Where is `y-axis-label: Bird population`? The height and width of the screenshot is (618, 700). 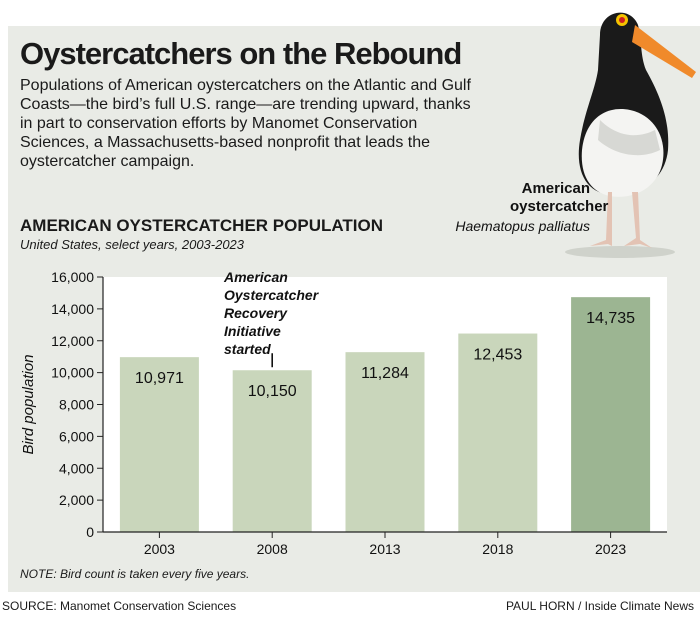
y-axis-label: Bird population is located at coordinates (28, 404).